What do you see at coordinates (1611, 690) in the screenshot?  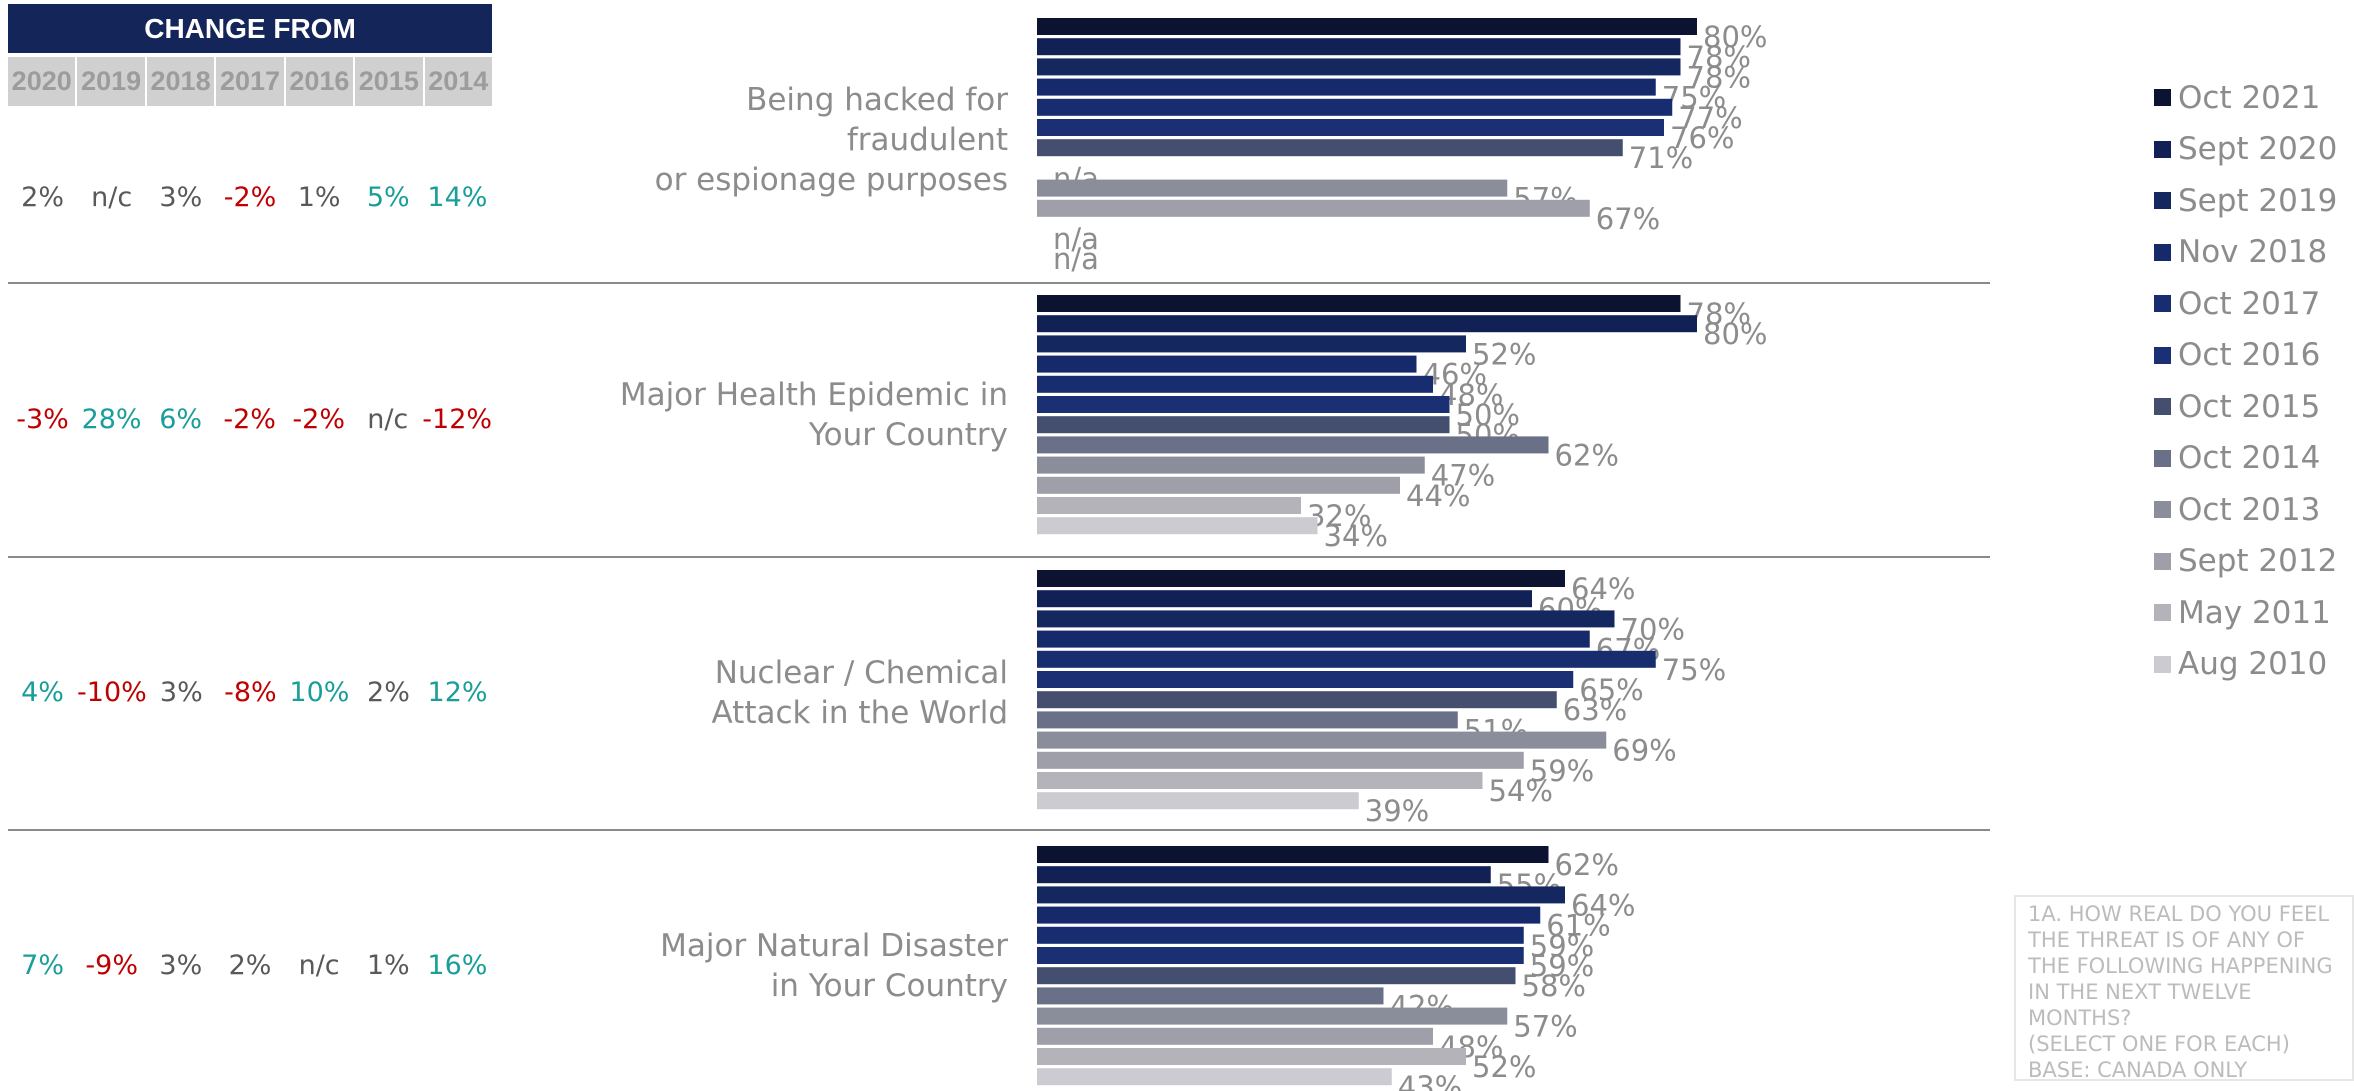 I see `bar-value-label: 65%` at bounding box center [1611, 690].